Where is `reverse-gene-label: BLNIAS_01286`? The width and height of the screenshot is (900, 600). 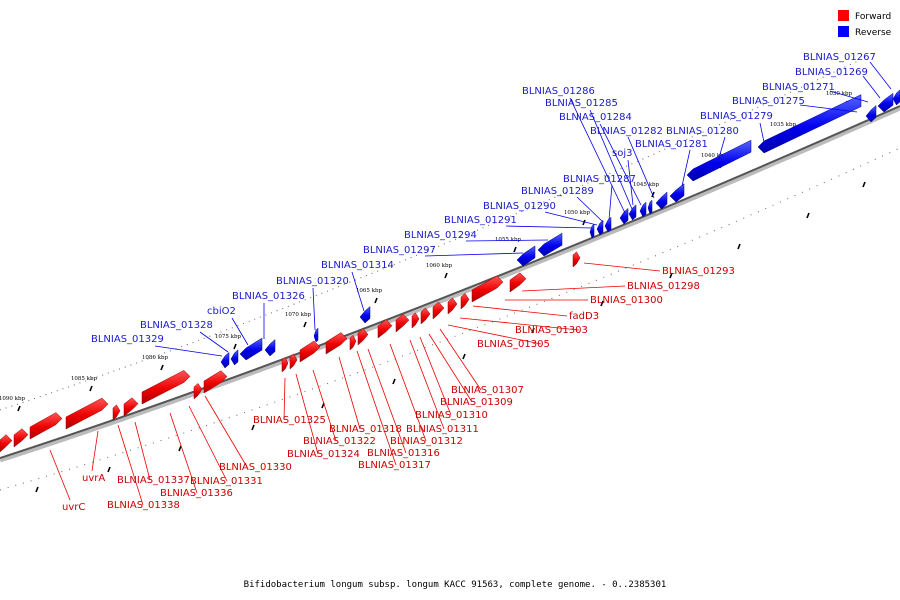
reverse-gene-label: BLNIAS_01286 is located at coordinates (558, 91).